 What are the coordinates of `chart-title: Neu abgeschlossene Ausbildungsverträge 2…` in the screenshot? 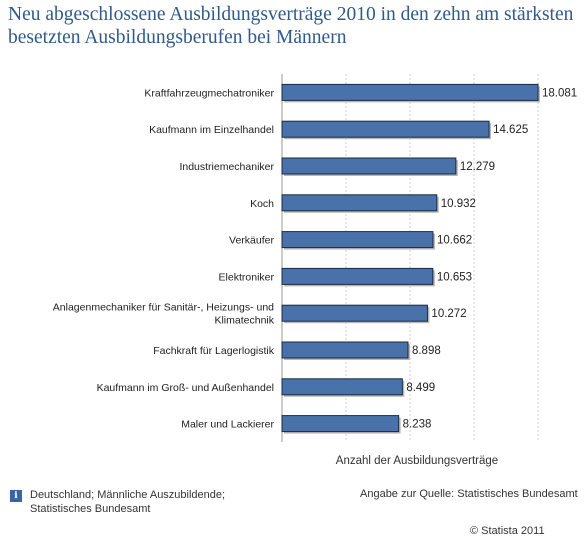 It's located at (291, 26).